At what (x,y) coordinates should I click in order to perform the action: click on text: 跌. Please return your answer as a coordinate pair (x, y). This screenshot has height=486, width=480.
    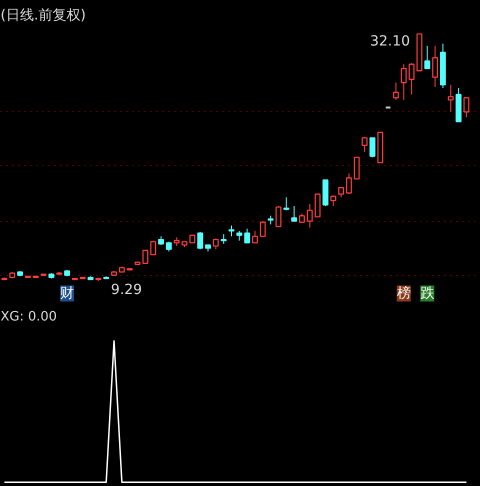
    Looking at the image, I should click on (427, 294).